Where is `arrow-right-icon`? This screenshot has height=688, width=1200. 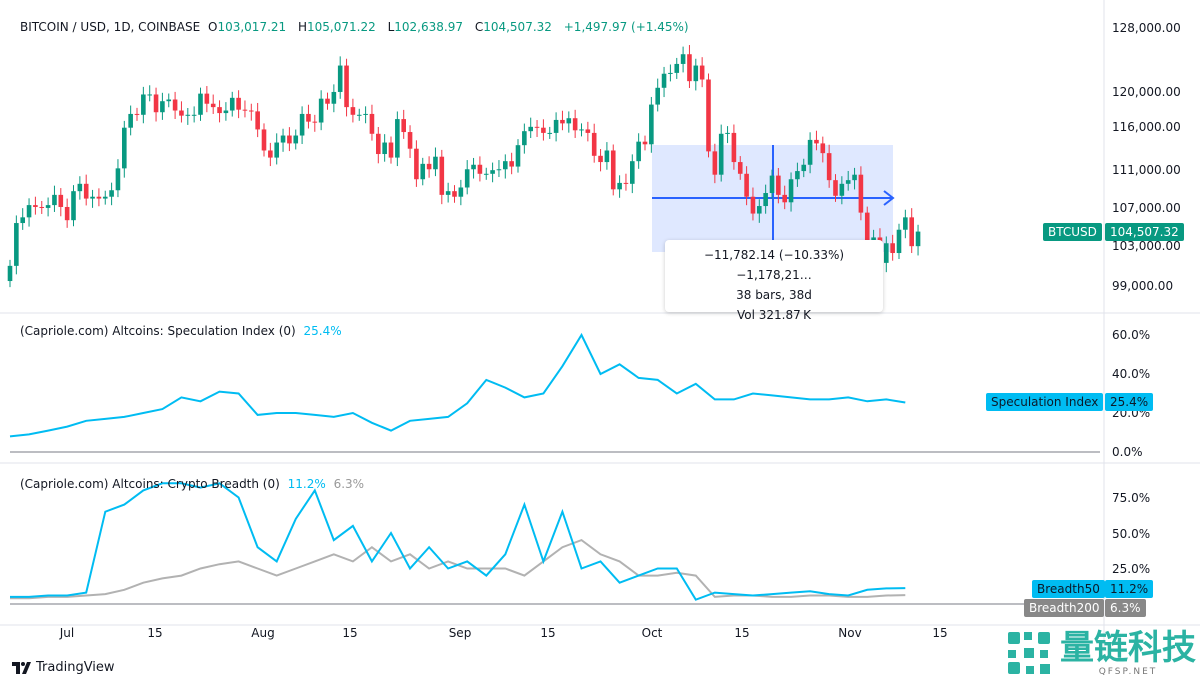
arrow-right-icon is located at coordinates (889, 198).